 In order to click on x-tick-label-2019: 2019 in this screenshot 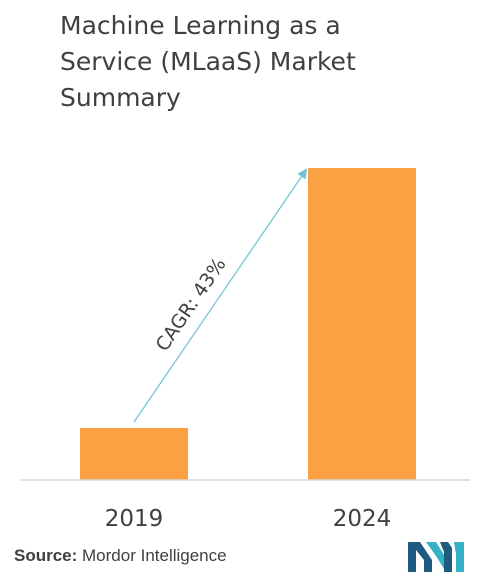, I will do `click(134, 519)`.